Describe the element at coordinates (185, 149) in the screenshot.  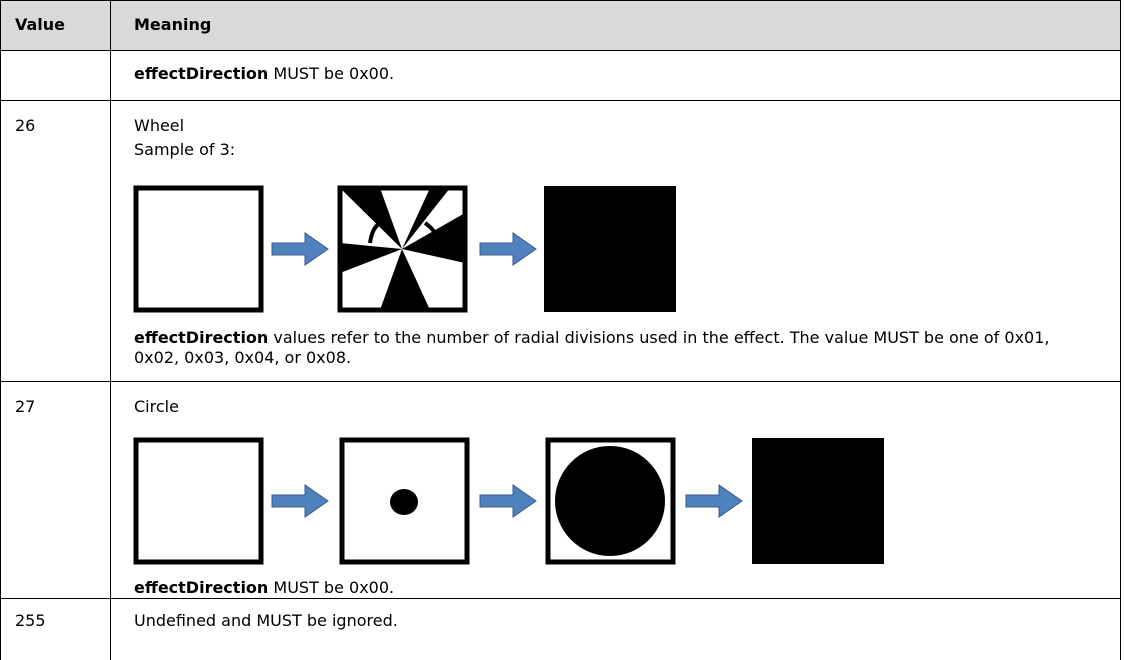
I see `paragraph: Sample of 3:` at that location.